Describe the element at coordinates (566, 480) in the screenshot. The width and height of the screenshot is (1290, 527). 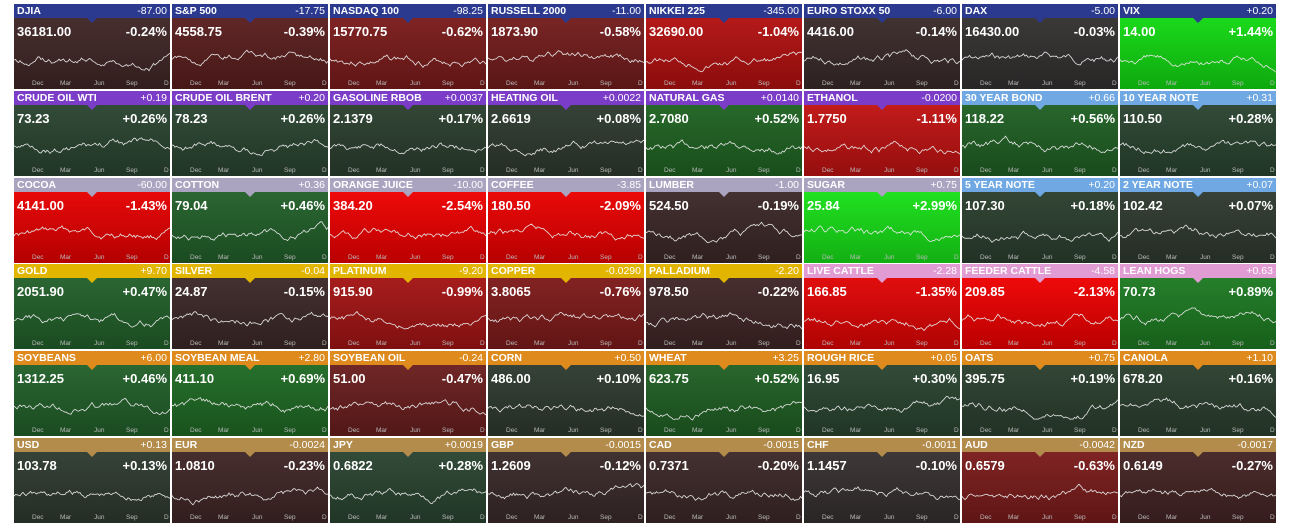
I see `ticker-tile: GBP -0.0015 1.2609 -0.12% Dec Mar Jun Sep D` at that location.